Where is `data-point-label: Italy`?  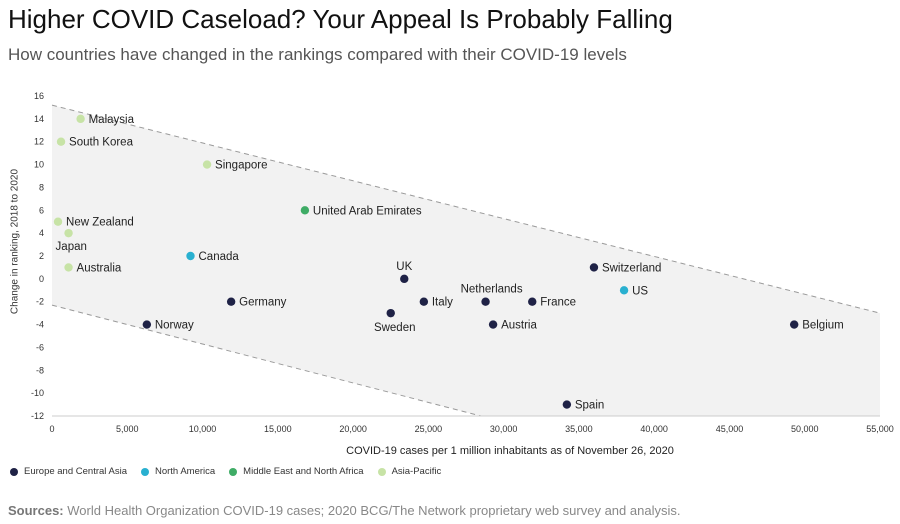 data-point-label: Italy is located at coordinates (442, 303).